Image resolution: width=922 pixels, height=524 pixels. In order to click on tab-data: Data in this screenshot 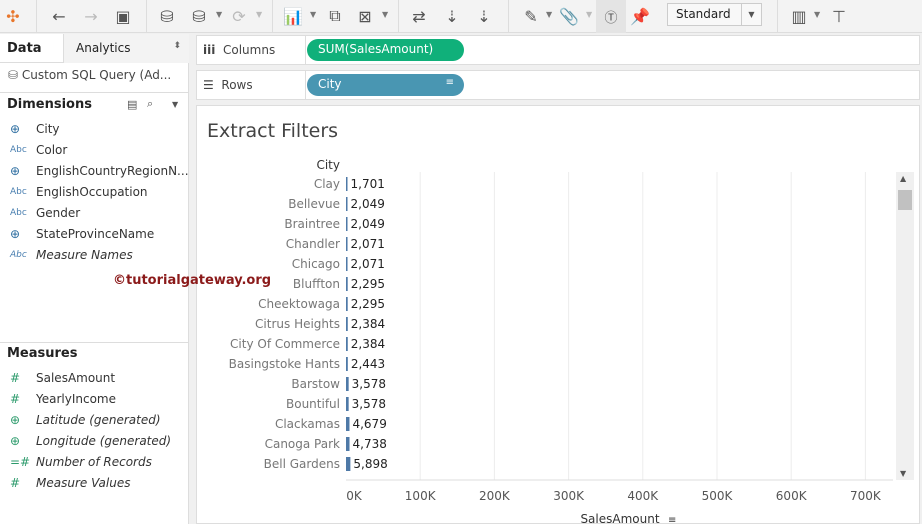, I will do `click(24, 48)`.